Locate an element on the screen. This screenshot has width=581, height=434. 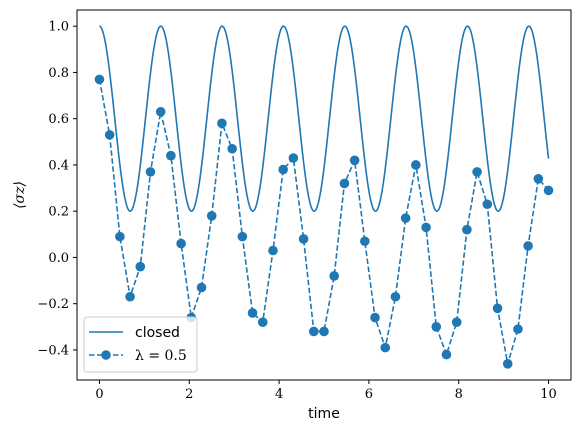
x-axis-label: time is located at coordinates (324, 414).